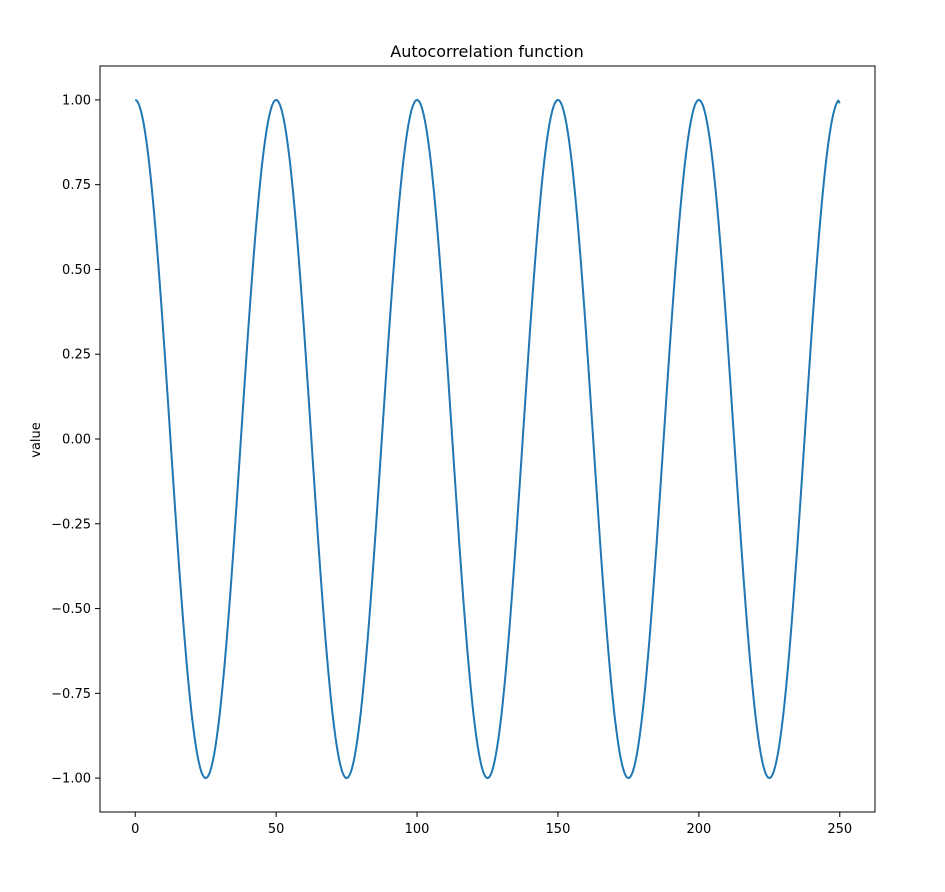  I want to click on chart-title: Autocorrelation function, so click(486, 51).